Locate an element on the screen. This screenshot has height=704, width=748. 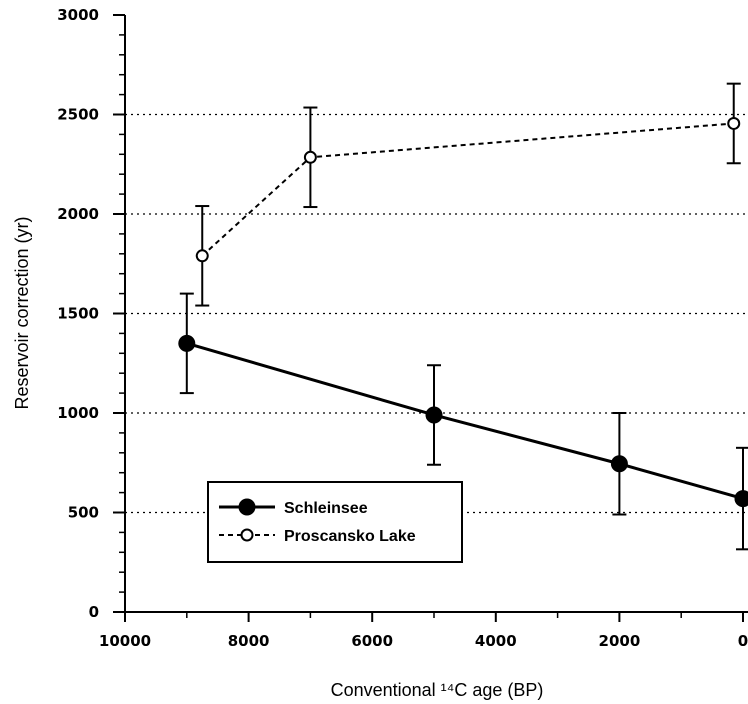
legend: Schleinsee Proscansko Lake is located at coordinates (335, 522).